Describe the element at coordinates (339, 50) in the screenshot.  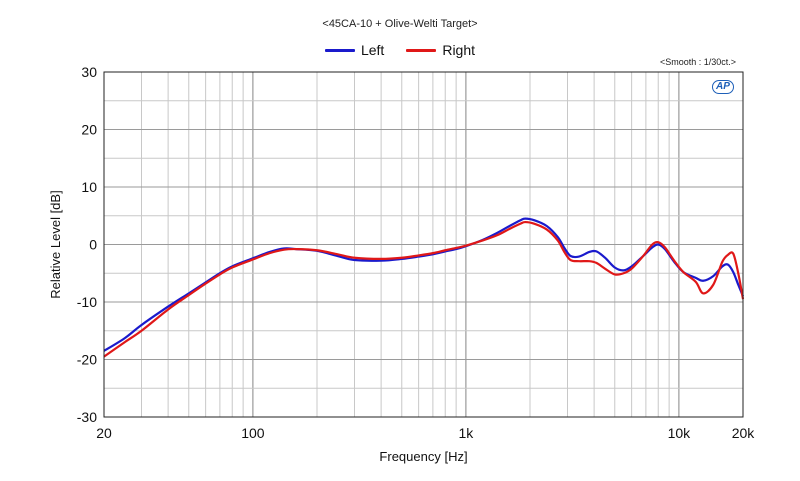
I see `legend-swatch-left` at that location.